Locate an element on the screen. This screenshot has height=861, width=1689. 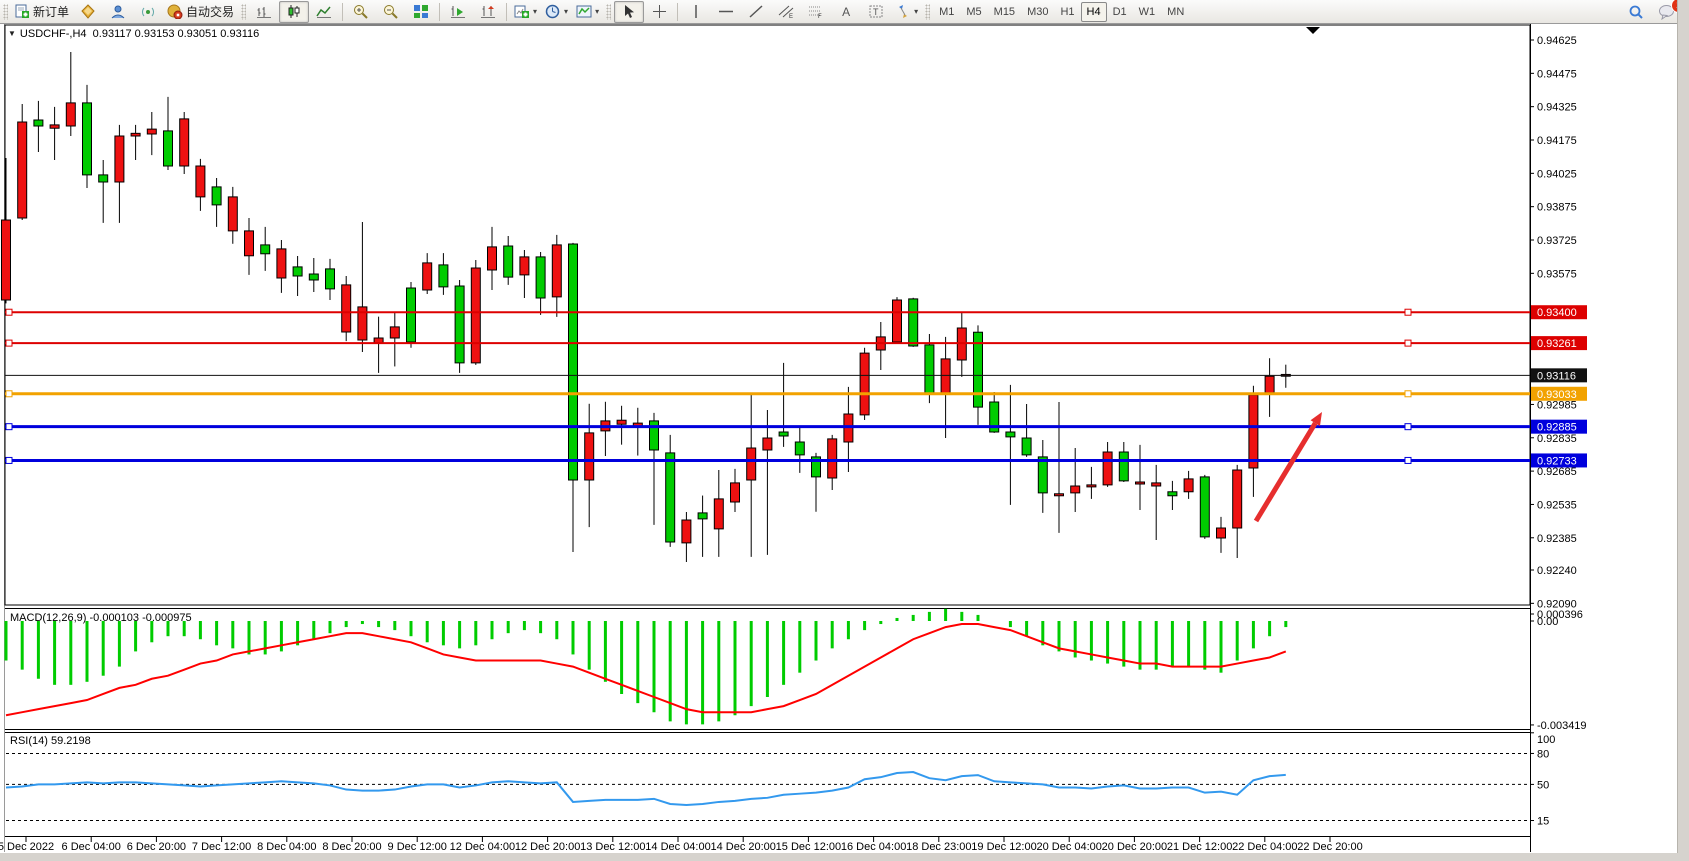
signals-button is located at coordinates (148, 12).